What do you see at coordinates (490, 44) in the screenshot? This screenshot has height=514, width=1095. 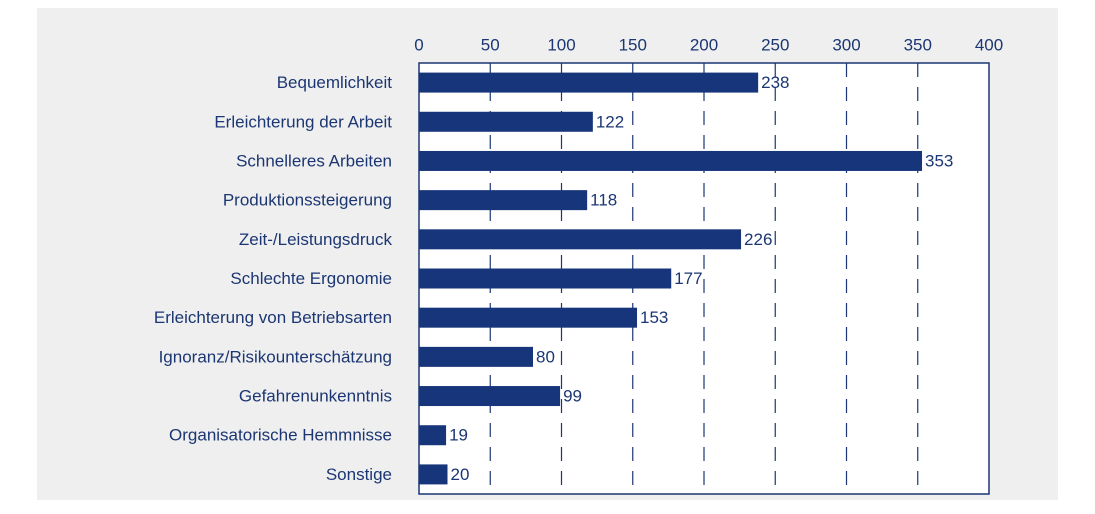 I see `x-tick-label: 50` at bounding box center [490, 44].